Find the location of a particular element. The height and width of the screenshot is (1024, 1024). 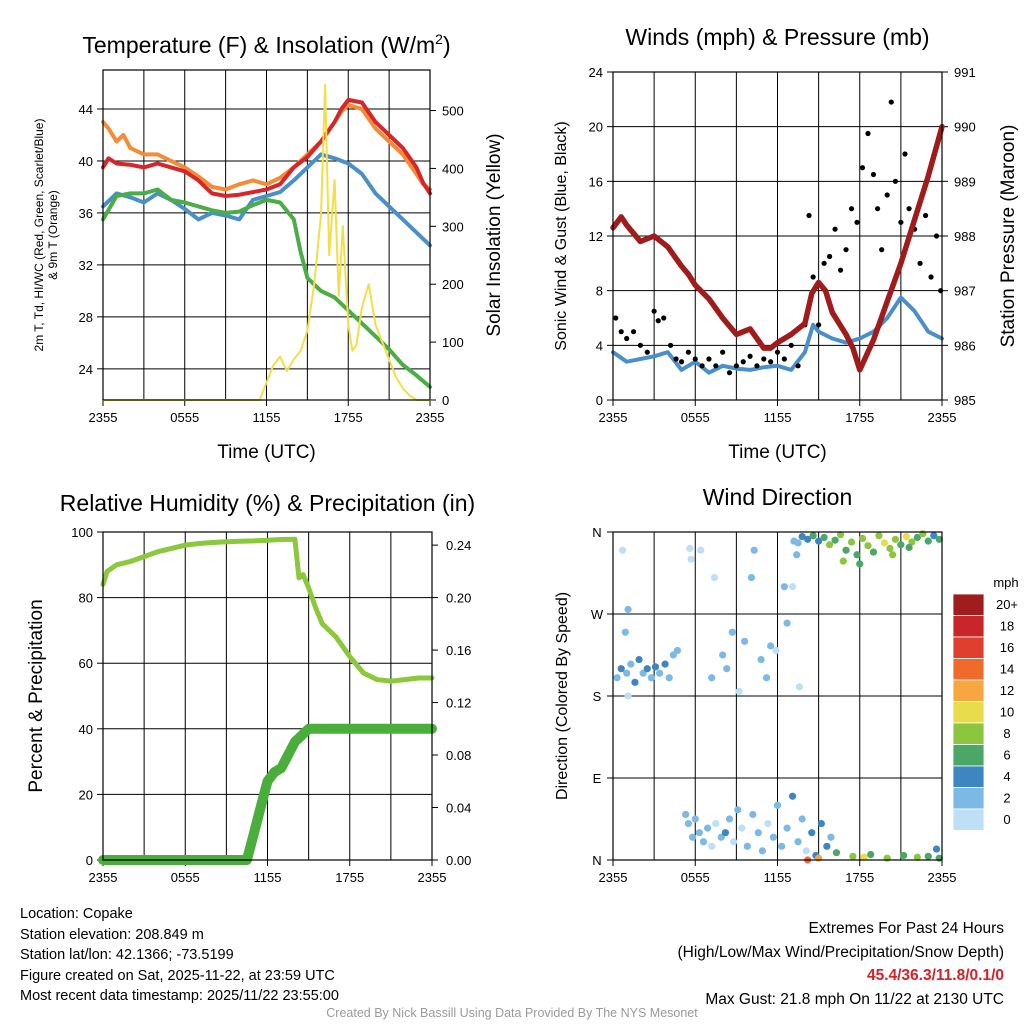

series-relative-humidity is located at coordinates (267, 610).